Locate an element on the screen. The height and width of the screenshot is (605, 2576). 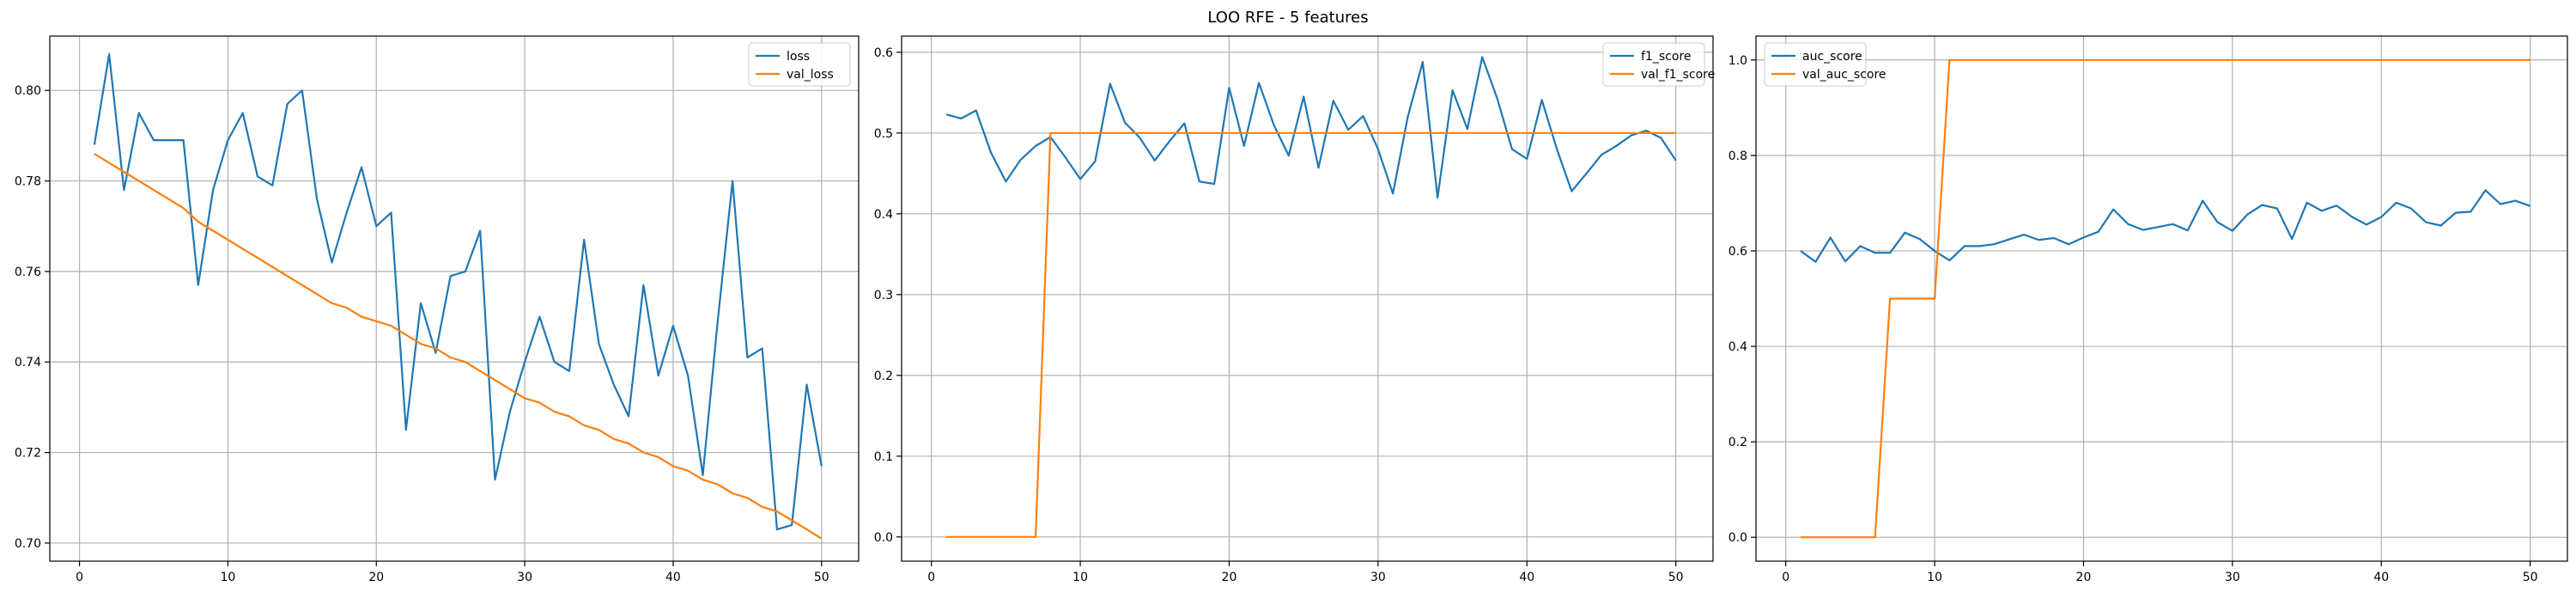
figure-title: LOO RFE - 5 features is located at coordinates (1288, 18).